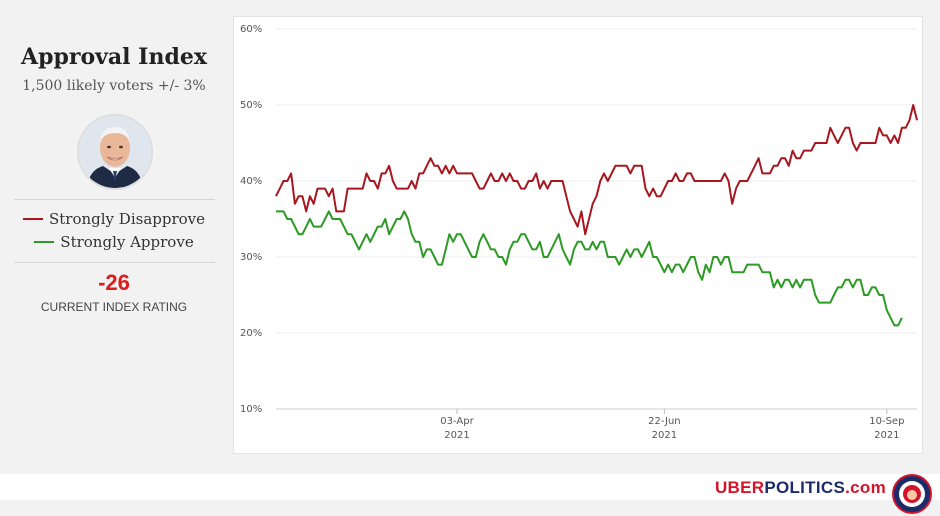  I want to click on y-tick-label: 10%, so click(251, 409).